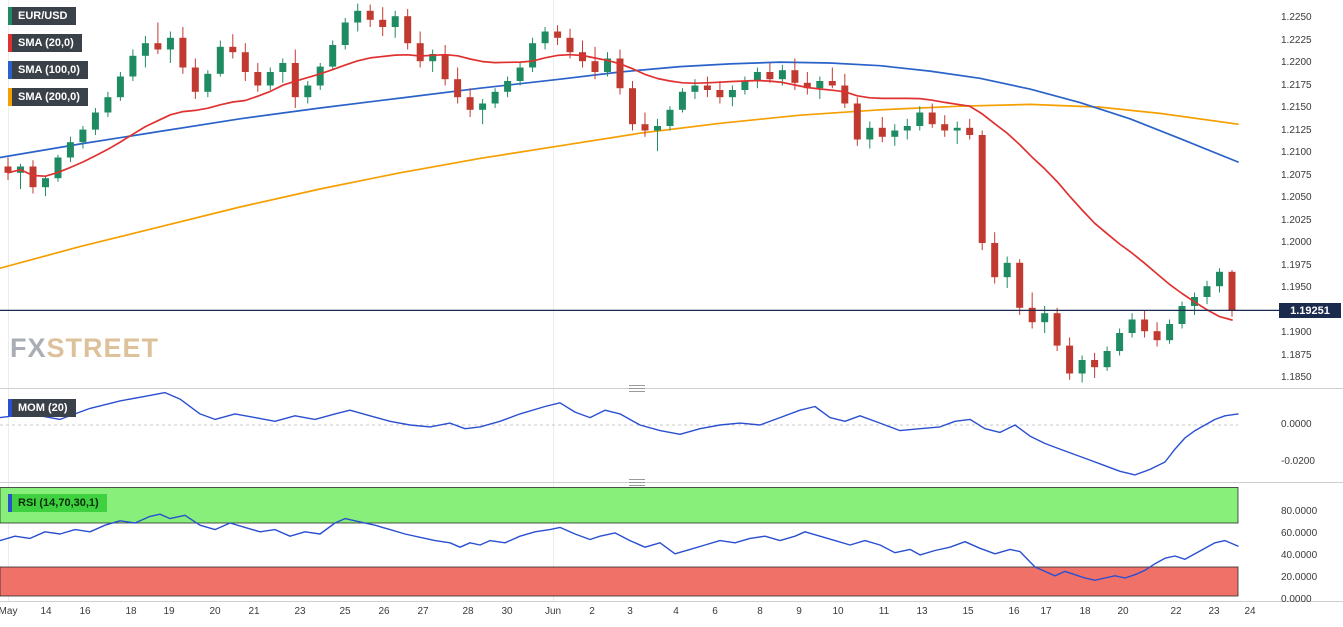 This screenshot has height=627, width=1343. What do you see at coordinates (1299, 511) in the screenshot?
I see `axislabel-label: 80.0000` at bounding box center [1299, 511].